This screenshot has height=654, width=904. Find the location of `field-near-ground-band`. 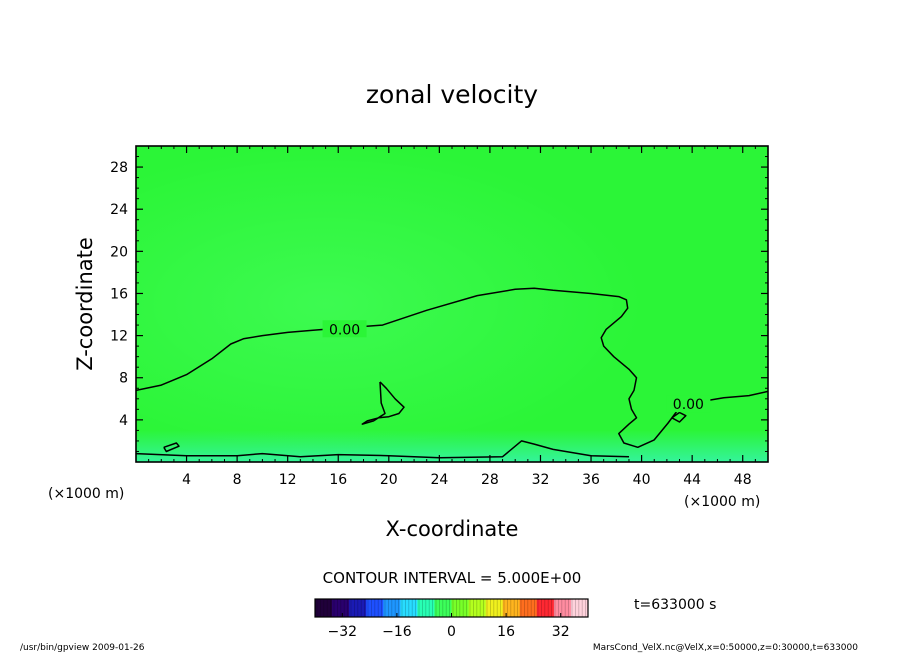

field-near-ground-band is located at coordinates (452, 446).